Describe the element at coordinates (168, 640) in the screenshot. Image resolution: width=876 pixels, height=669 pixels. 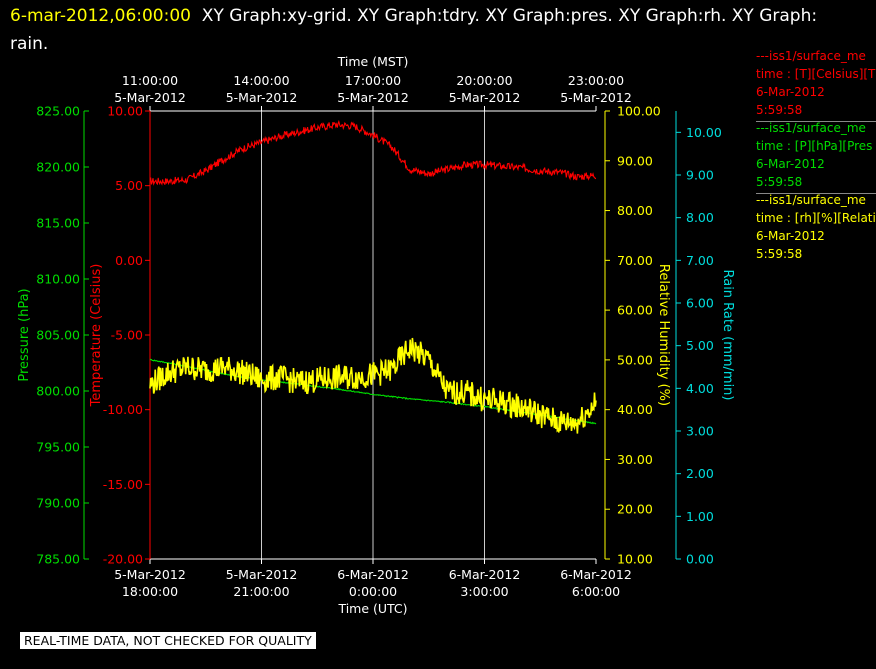
I see `quality-banner: REAL-TIME DATA, NOT CHECKED FOR QUALITY` at that location.